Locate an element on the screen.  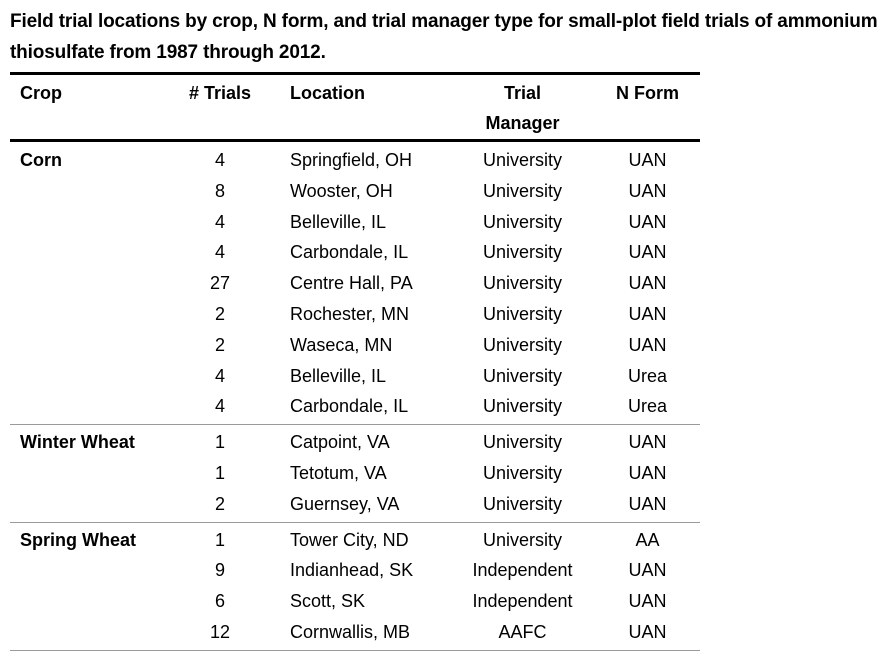
header-n-form: N Form is located at coordinates (647, 93).